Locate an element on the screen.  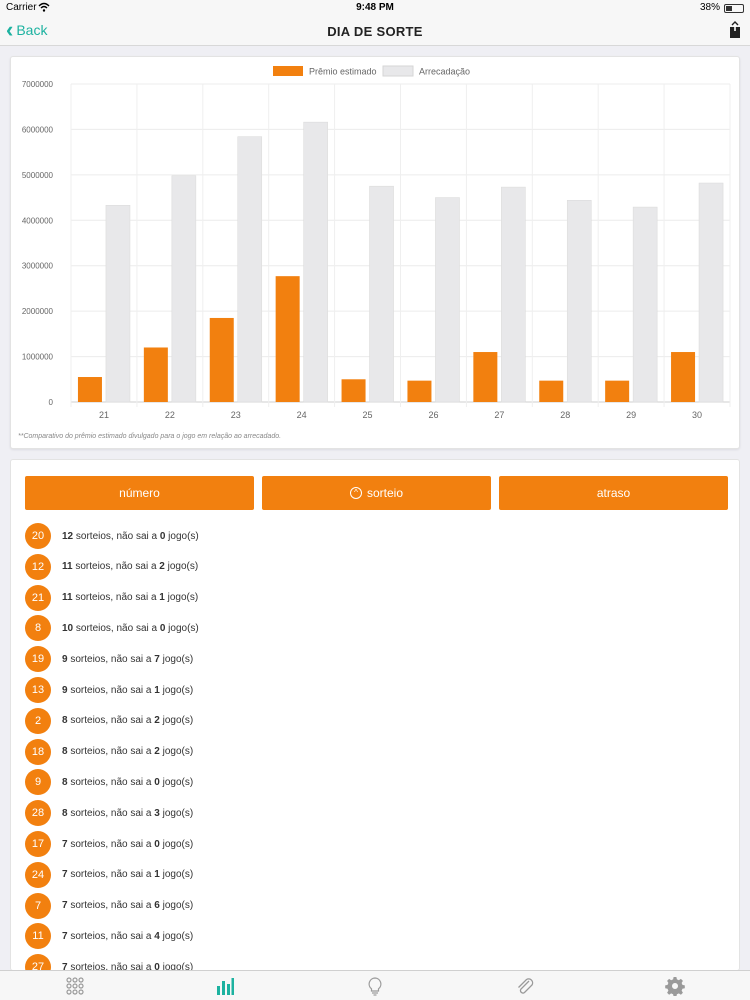
list-item: 17 7 sorteios, não sai a 0 jogo(s) is located at coordinates (375, 844).